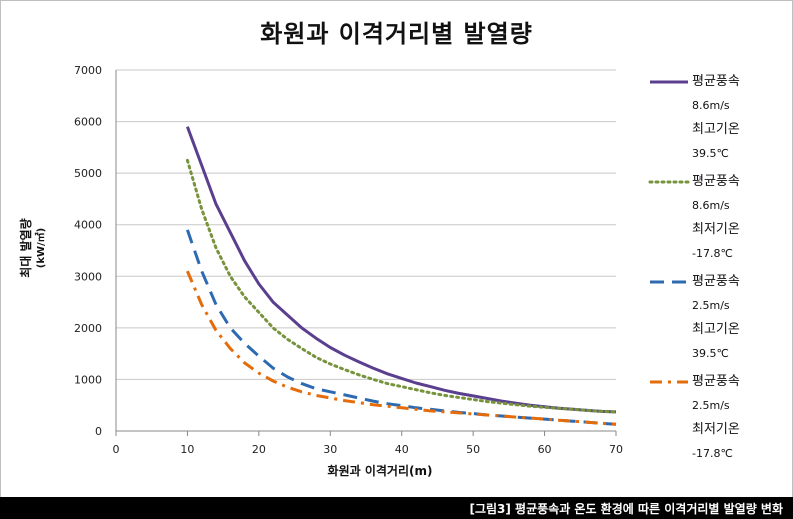  Describe the element at coordinates (41, 248) in the screenshot. I see `y-axis-unit: (kW/㎡)` at that location.